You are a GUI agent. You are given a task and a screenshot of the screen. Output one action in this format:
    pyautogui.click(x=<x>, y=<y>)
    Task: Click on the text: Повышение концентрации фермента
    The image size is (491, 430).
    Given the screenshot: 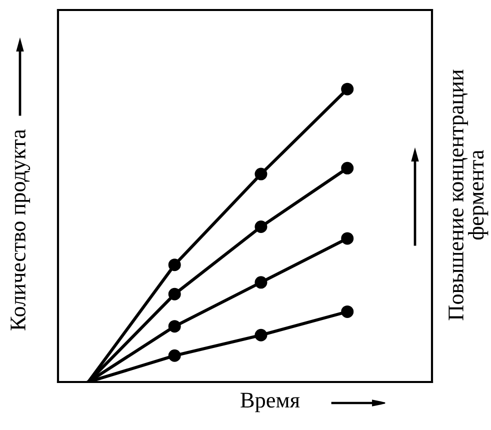 What is the action you would take?
    pyautogui.click(x=468, y=195)
    